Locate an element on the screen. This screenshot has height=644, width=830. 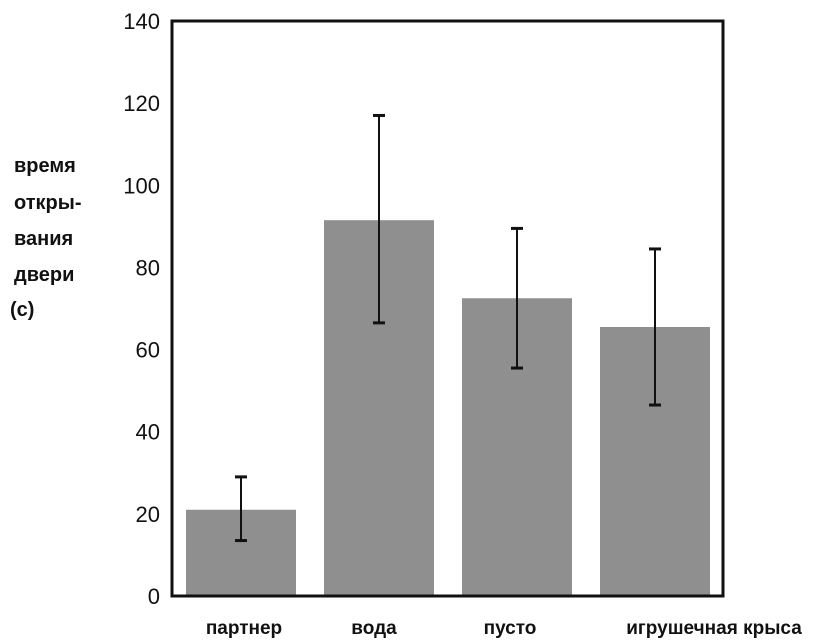
y-axis-label-line: двери is located at coordinates (44, 275).